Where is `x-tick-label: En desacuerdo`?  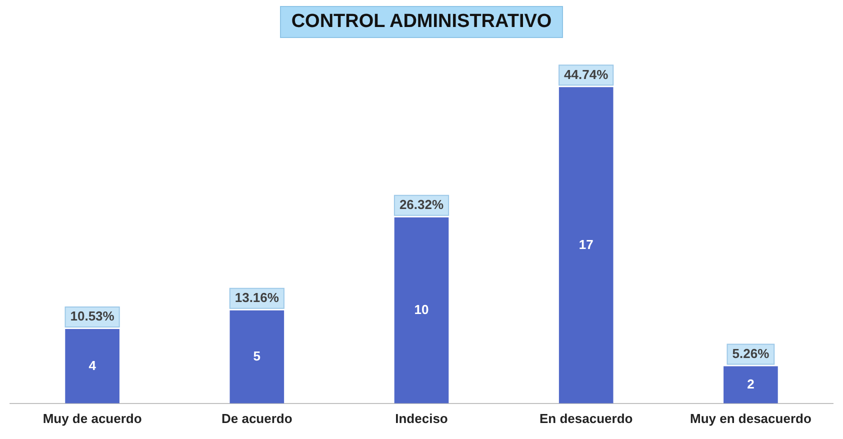
x-tick-label: En desacuerdo is located at coordinates (586, 418).